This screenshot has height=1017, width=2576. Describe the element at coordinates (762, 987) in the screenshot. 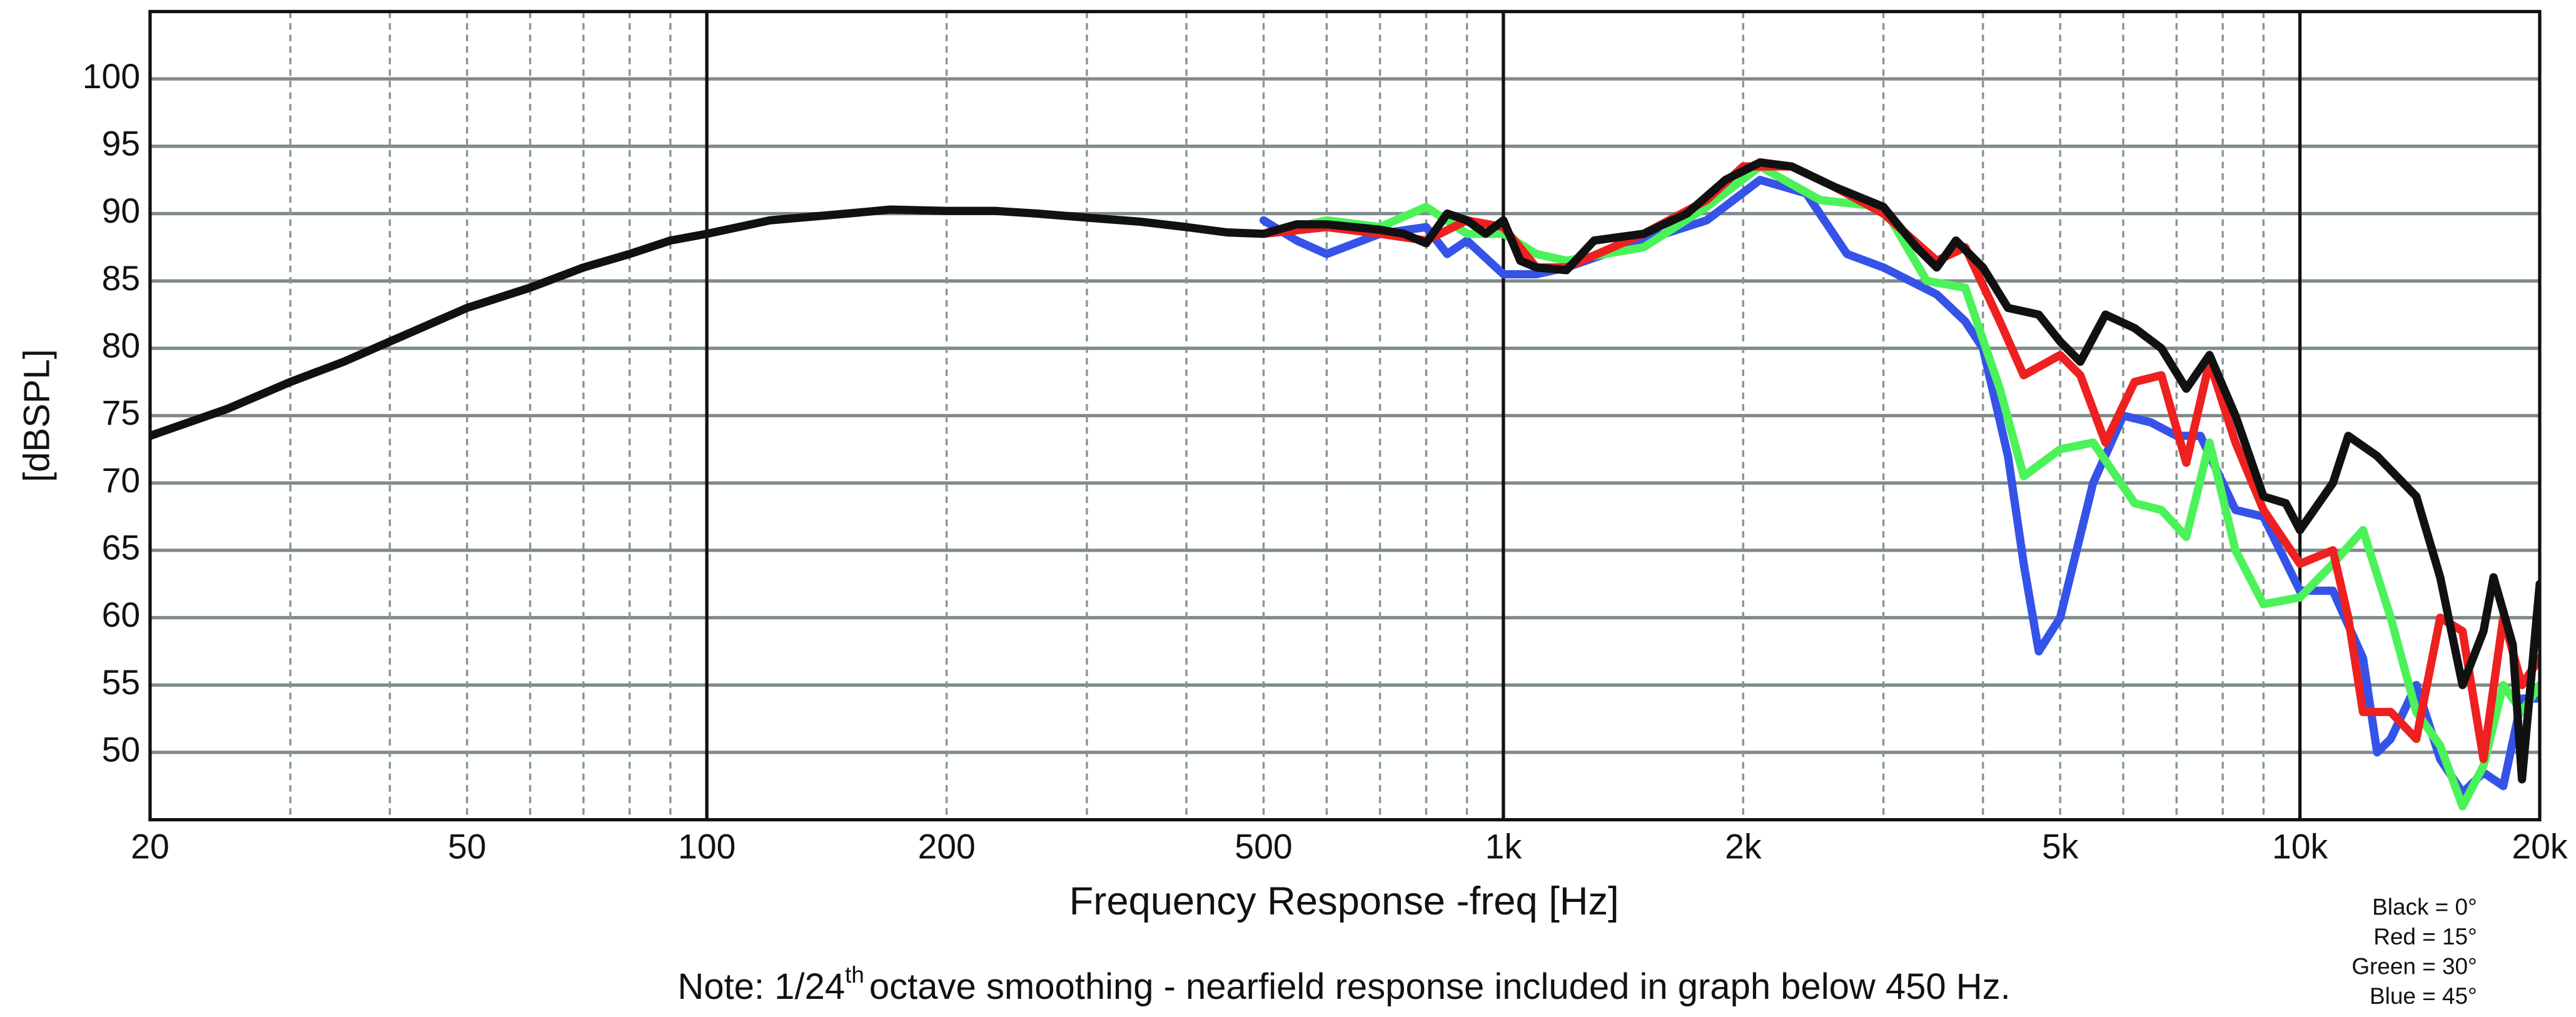

I see `note-prefix: Note: 1/24` at that location.